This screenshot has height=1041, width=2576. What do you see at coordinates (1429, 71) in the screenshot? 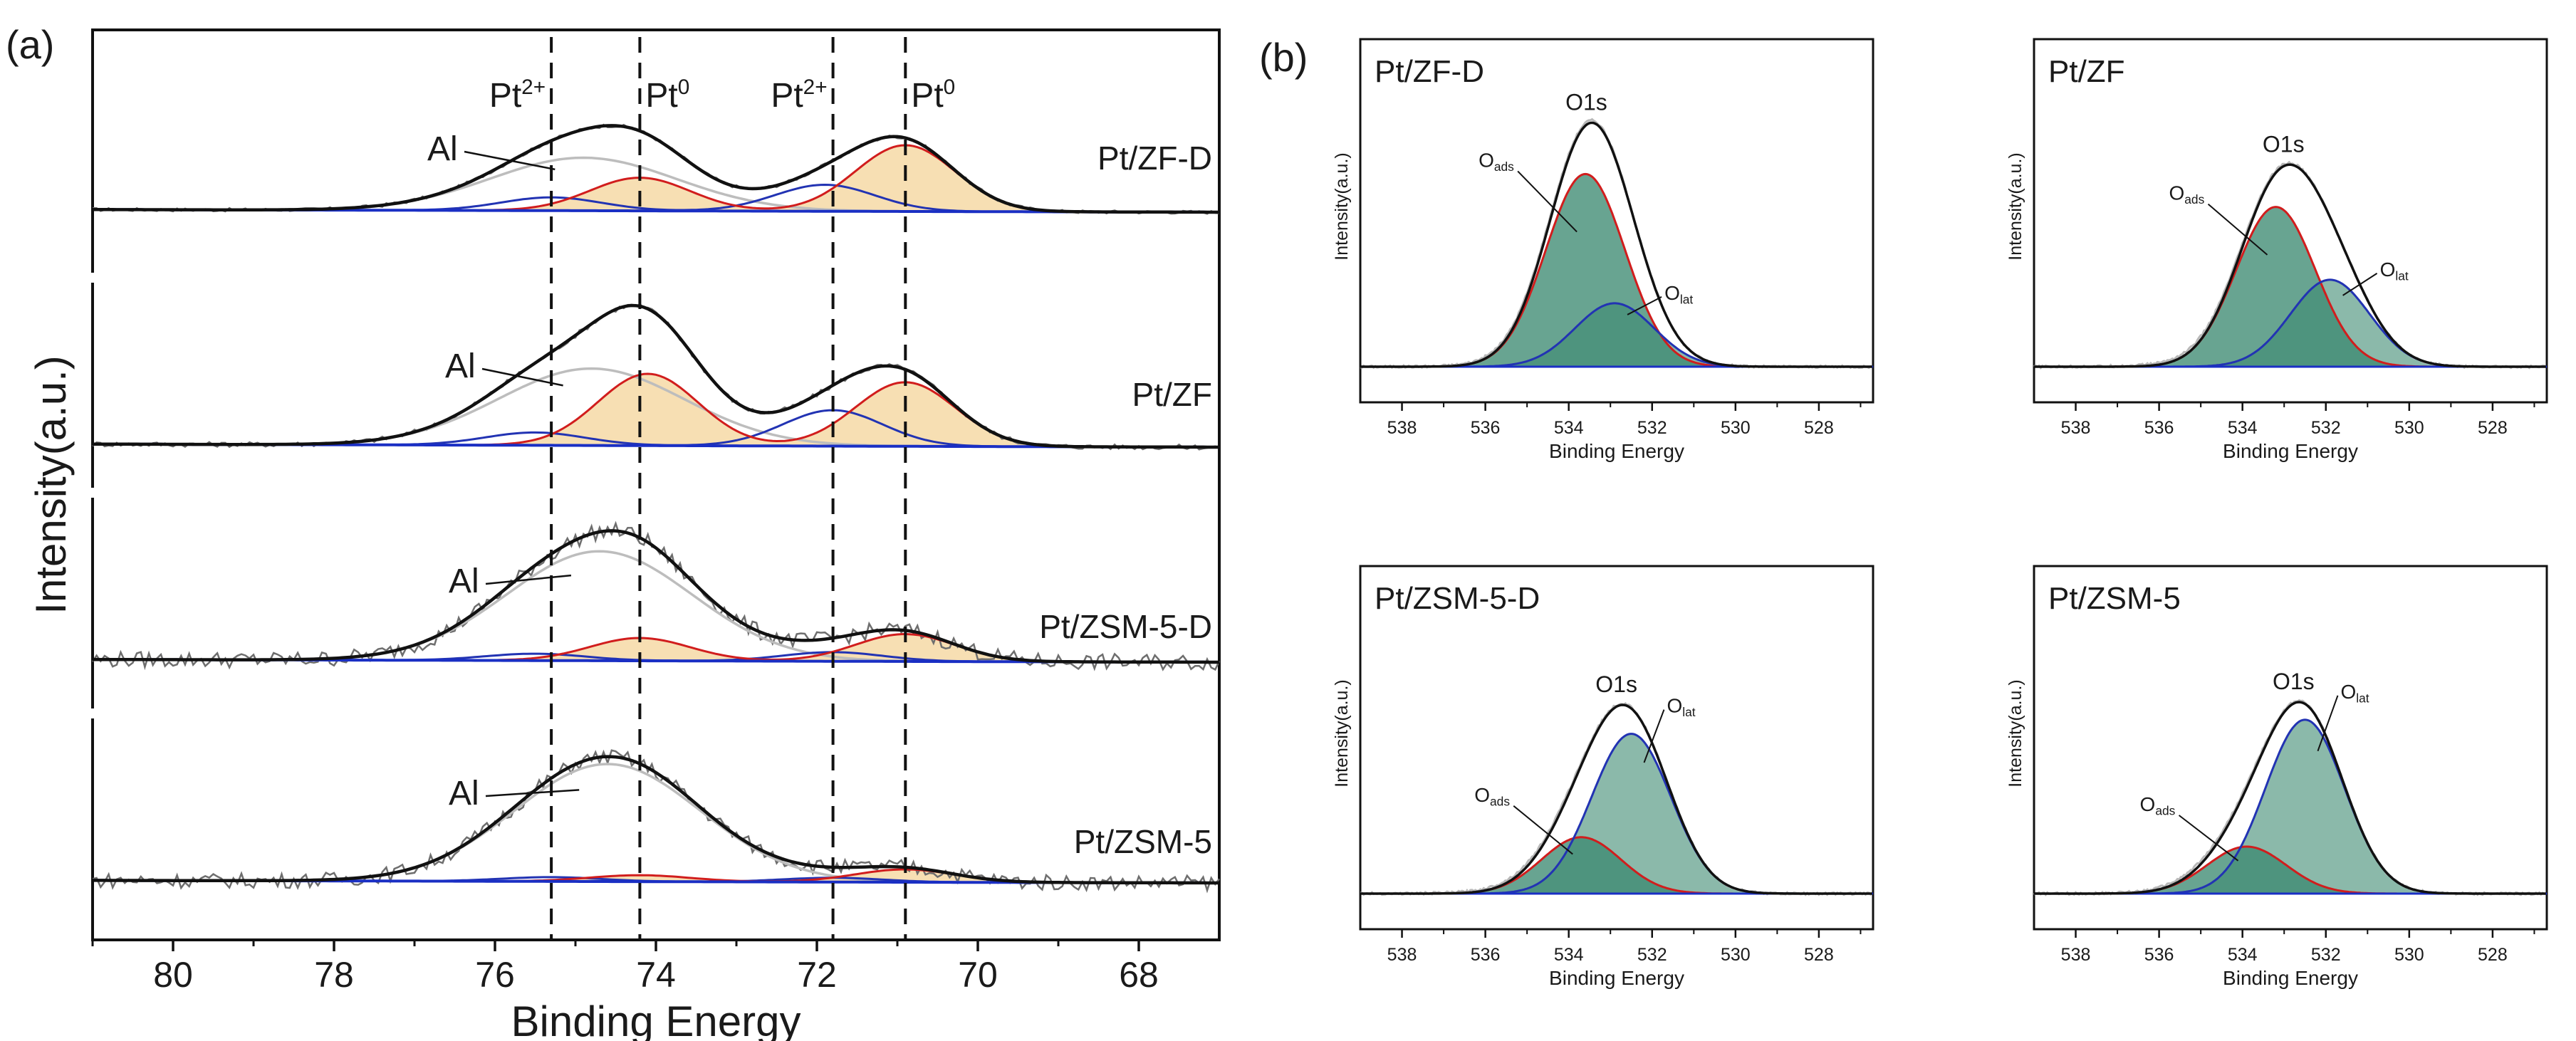
I see `subplot-title: Pt/ZF-D` at bounding box center [1429, 71].